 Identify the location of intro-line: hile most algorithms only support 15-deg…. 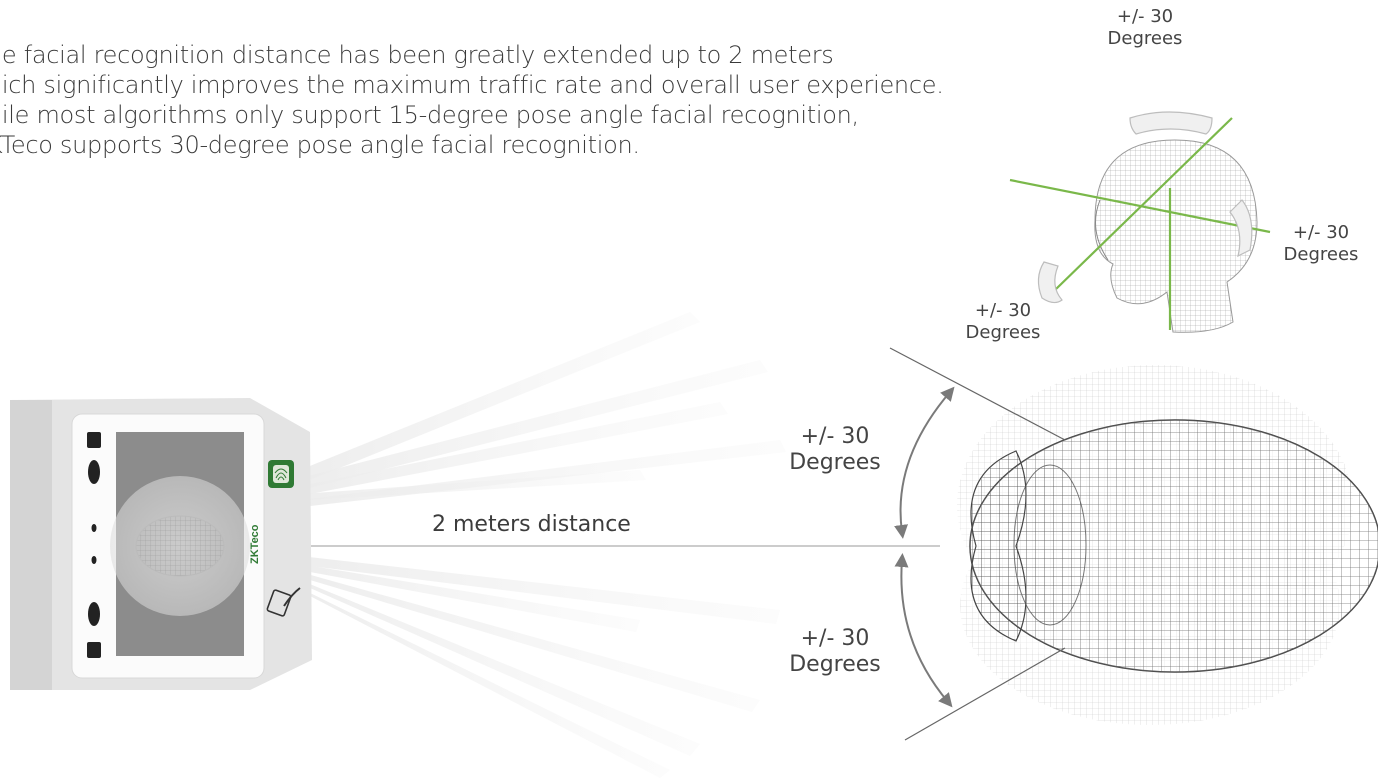
(429, 115).